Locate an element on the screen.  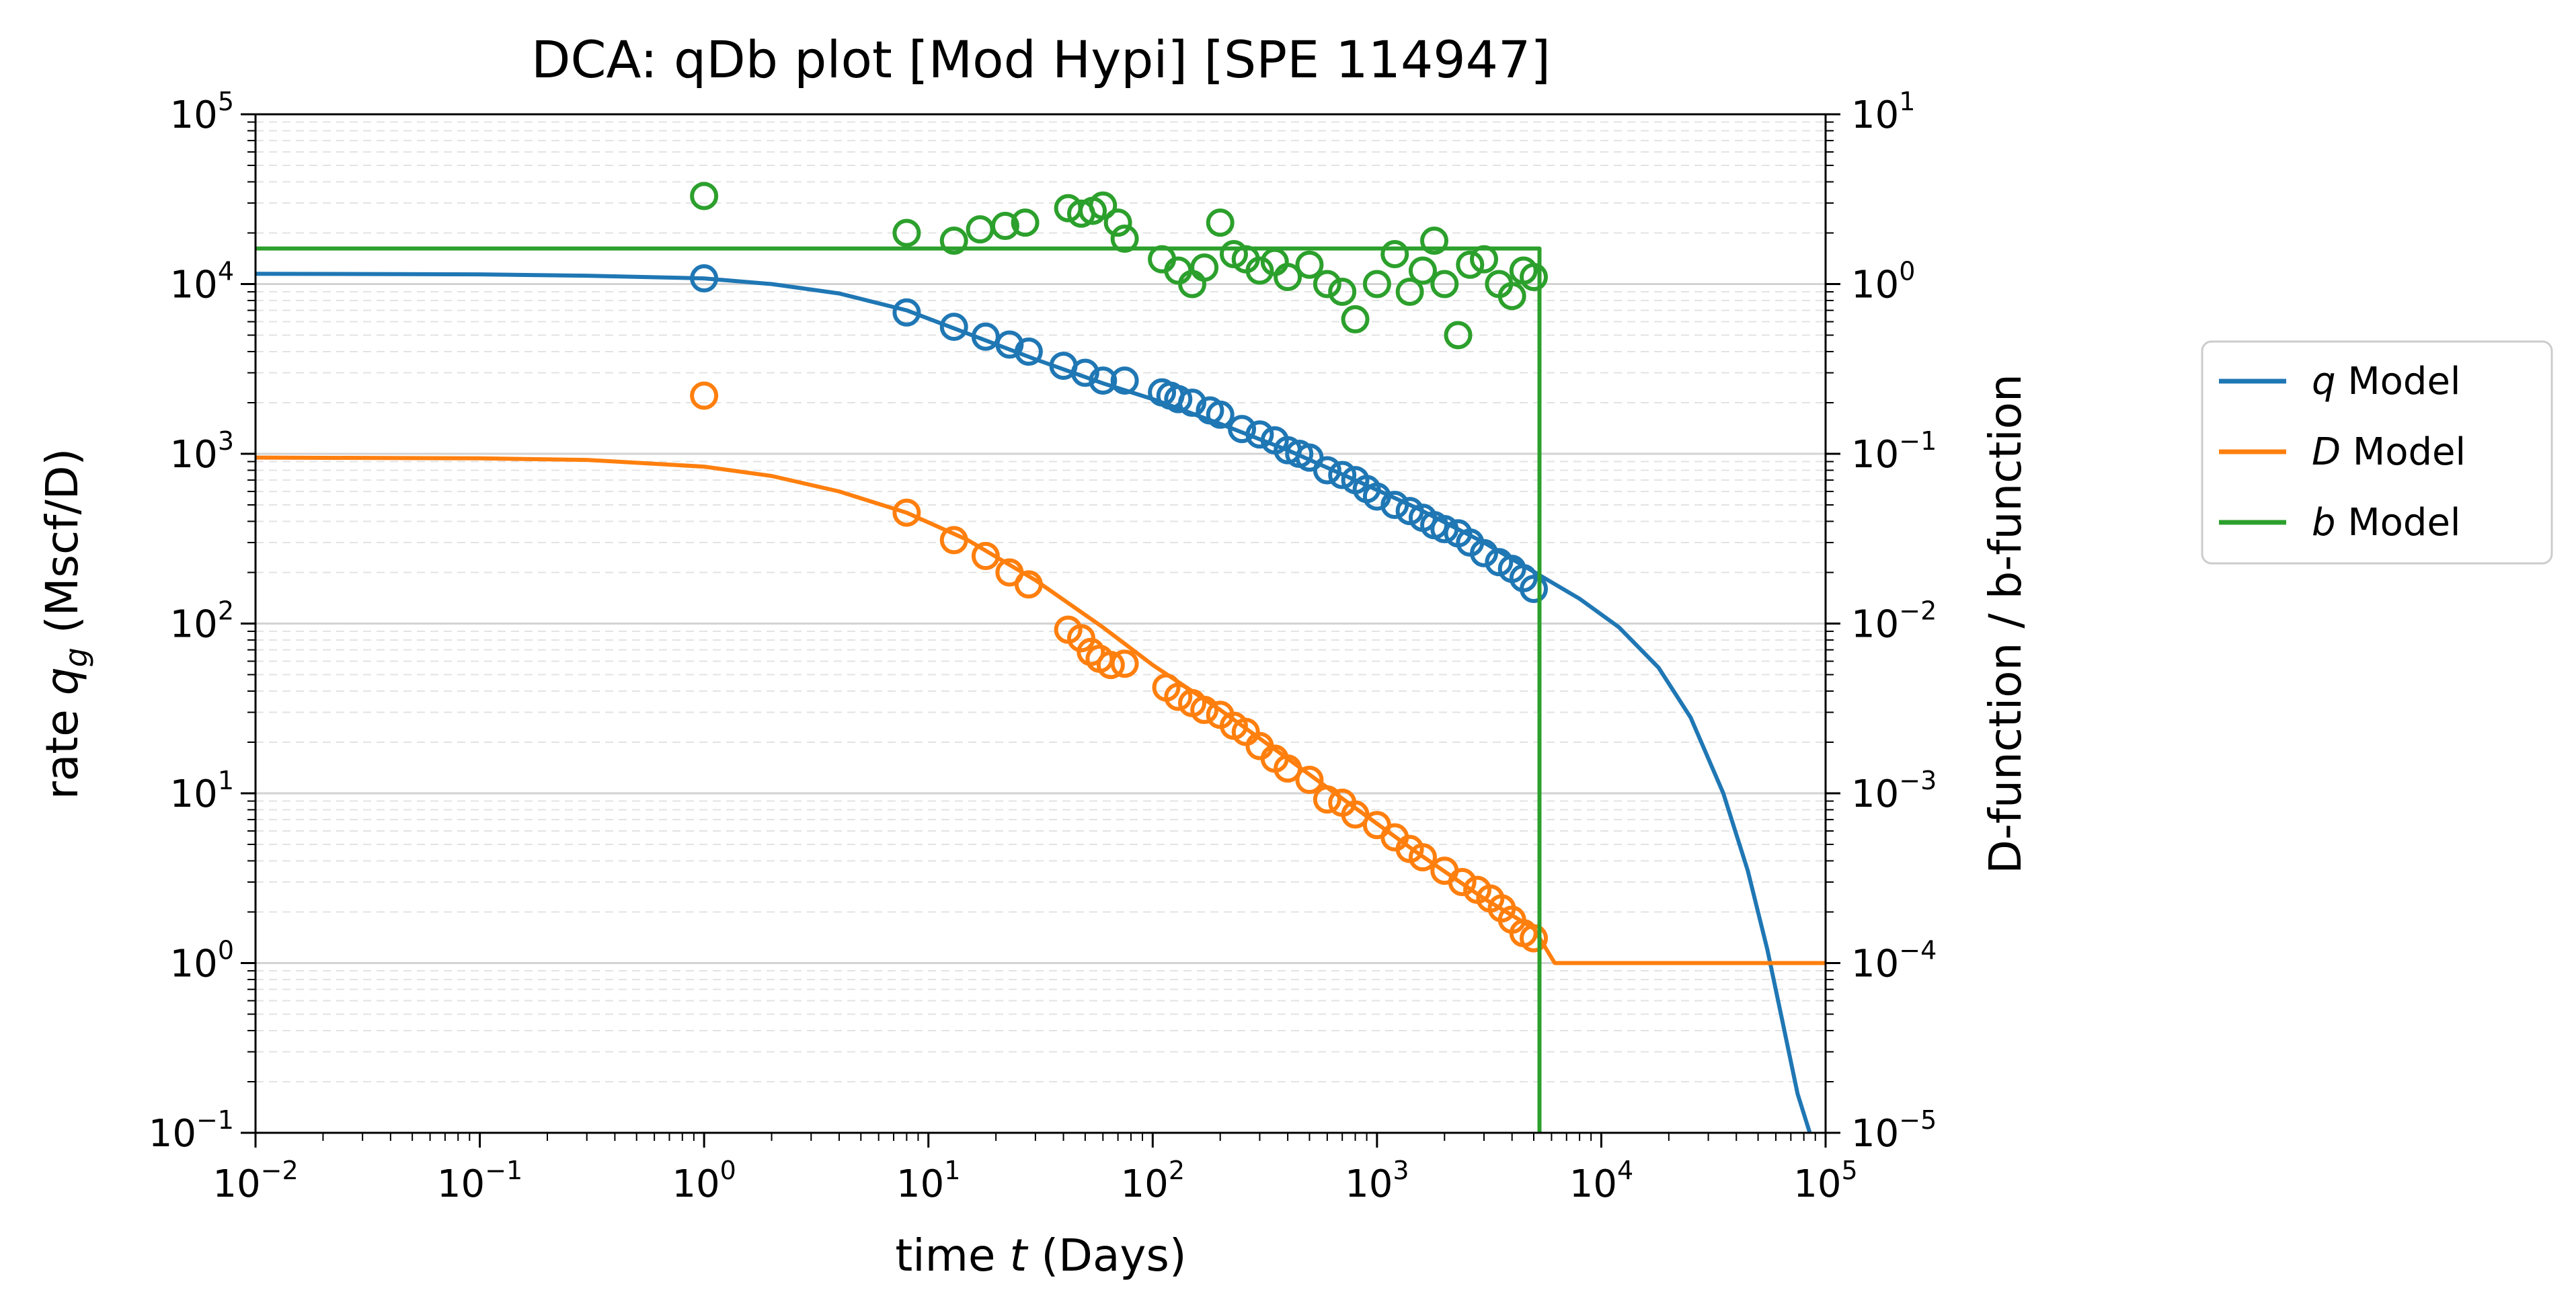
legend: q Model D Model b Model is located at coordinates (2377, 452).